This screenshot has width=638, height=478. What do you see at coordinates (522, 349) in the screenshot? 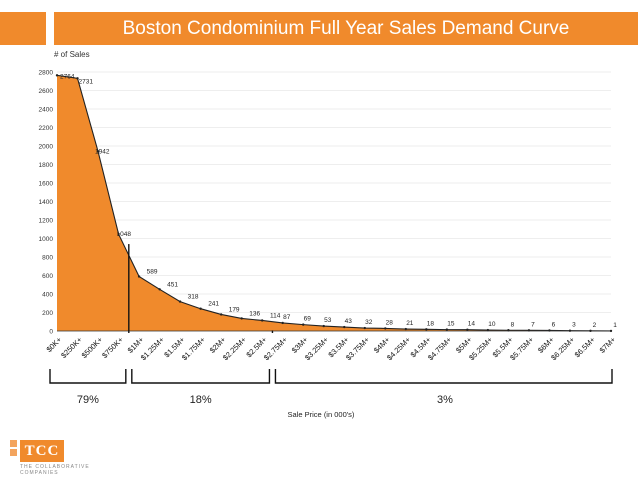
I see `x-tick-label-23: $5.75M+` at bounding box center [522, 349].